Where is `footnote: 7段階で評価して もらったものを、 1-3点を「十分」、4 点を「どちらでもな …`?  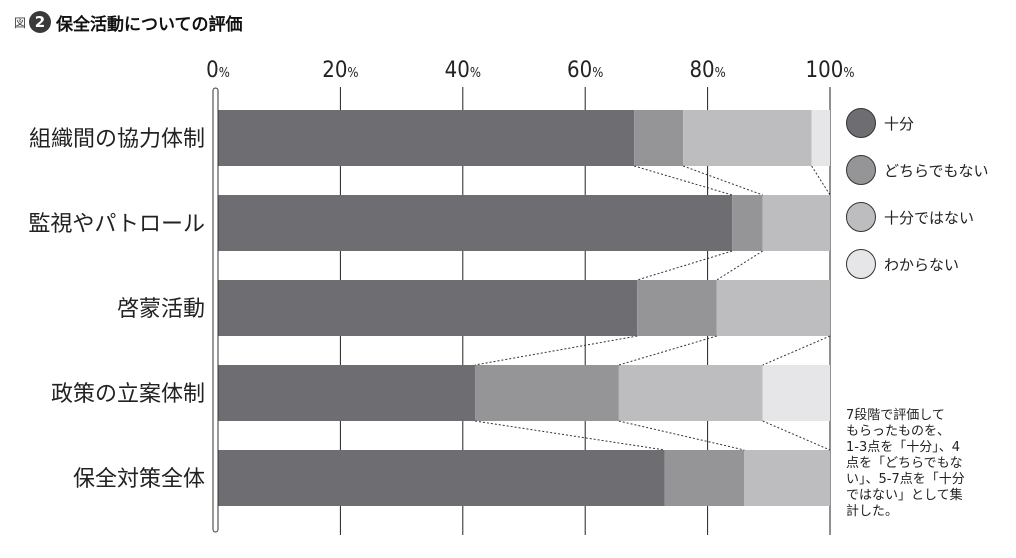 footnote: 7段階で評価して もらったものを、 1-3点を「十分」、4 点を「どちらでもな … is located at coordinates (916, 464).